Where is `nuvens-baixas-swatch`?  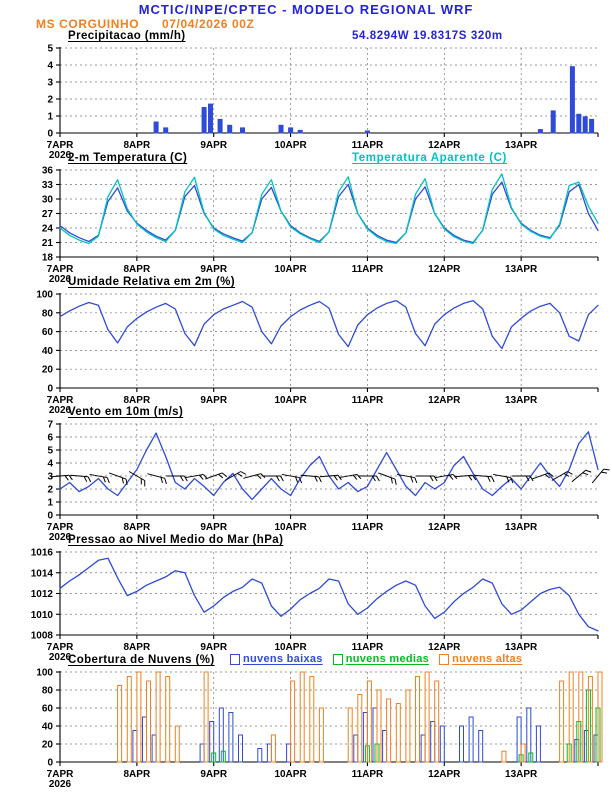
nuvens-baixas-swatch is located at coordinates (235, 659).